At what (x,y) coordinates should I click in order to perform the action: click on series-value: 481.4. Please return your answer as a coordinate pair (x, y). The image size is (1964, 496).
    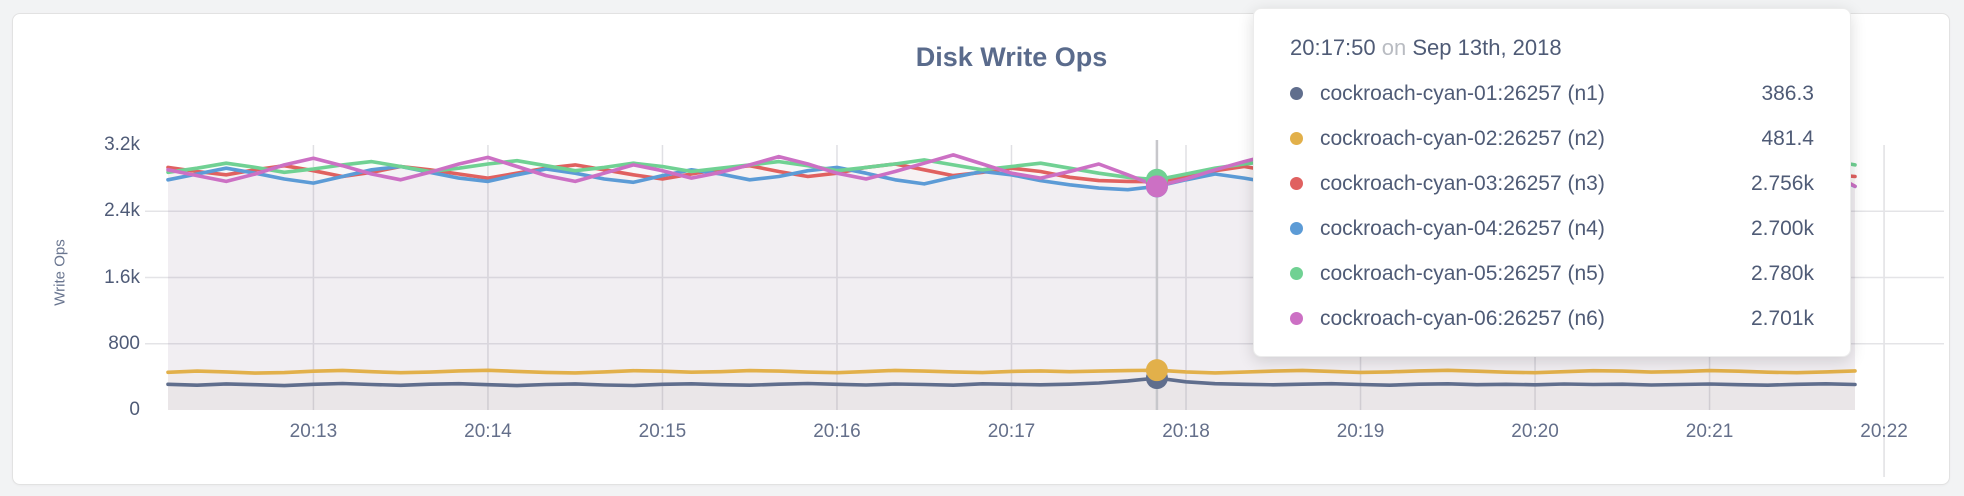
    Looking at the image, I should click on (1787, 138).